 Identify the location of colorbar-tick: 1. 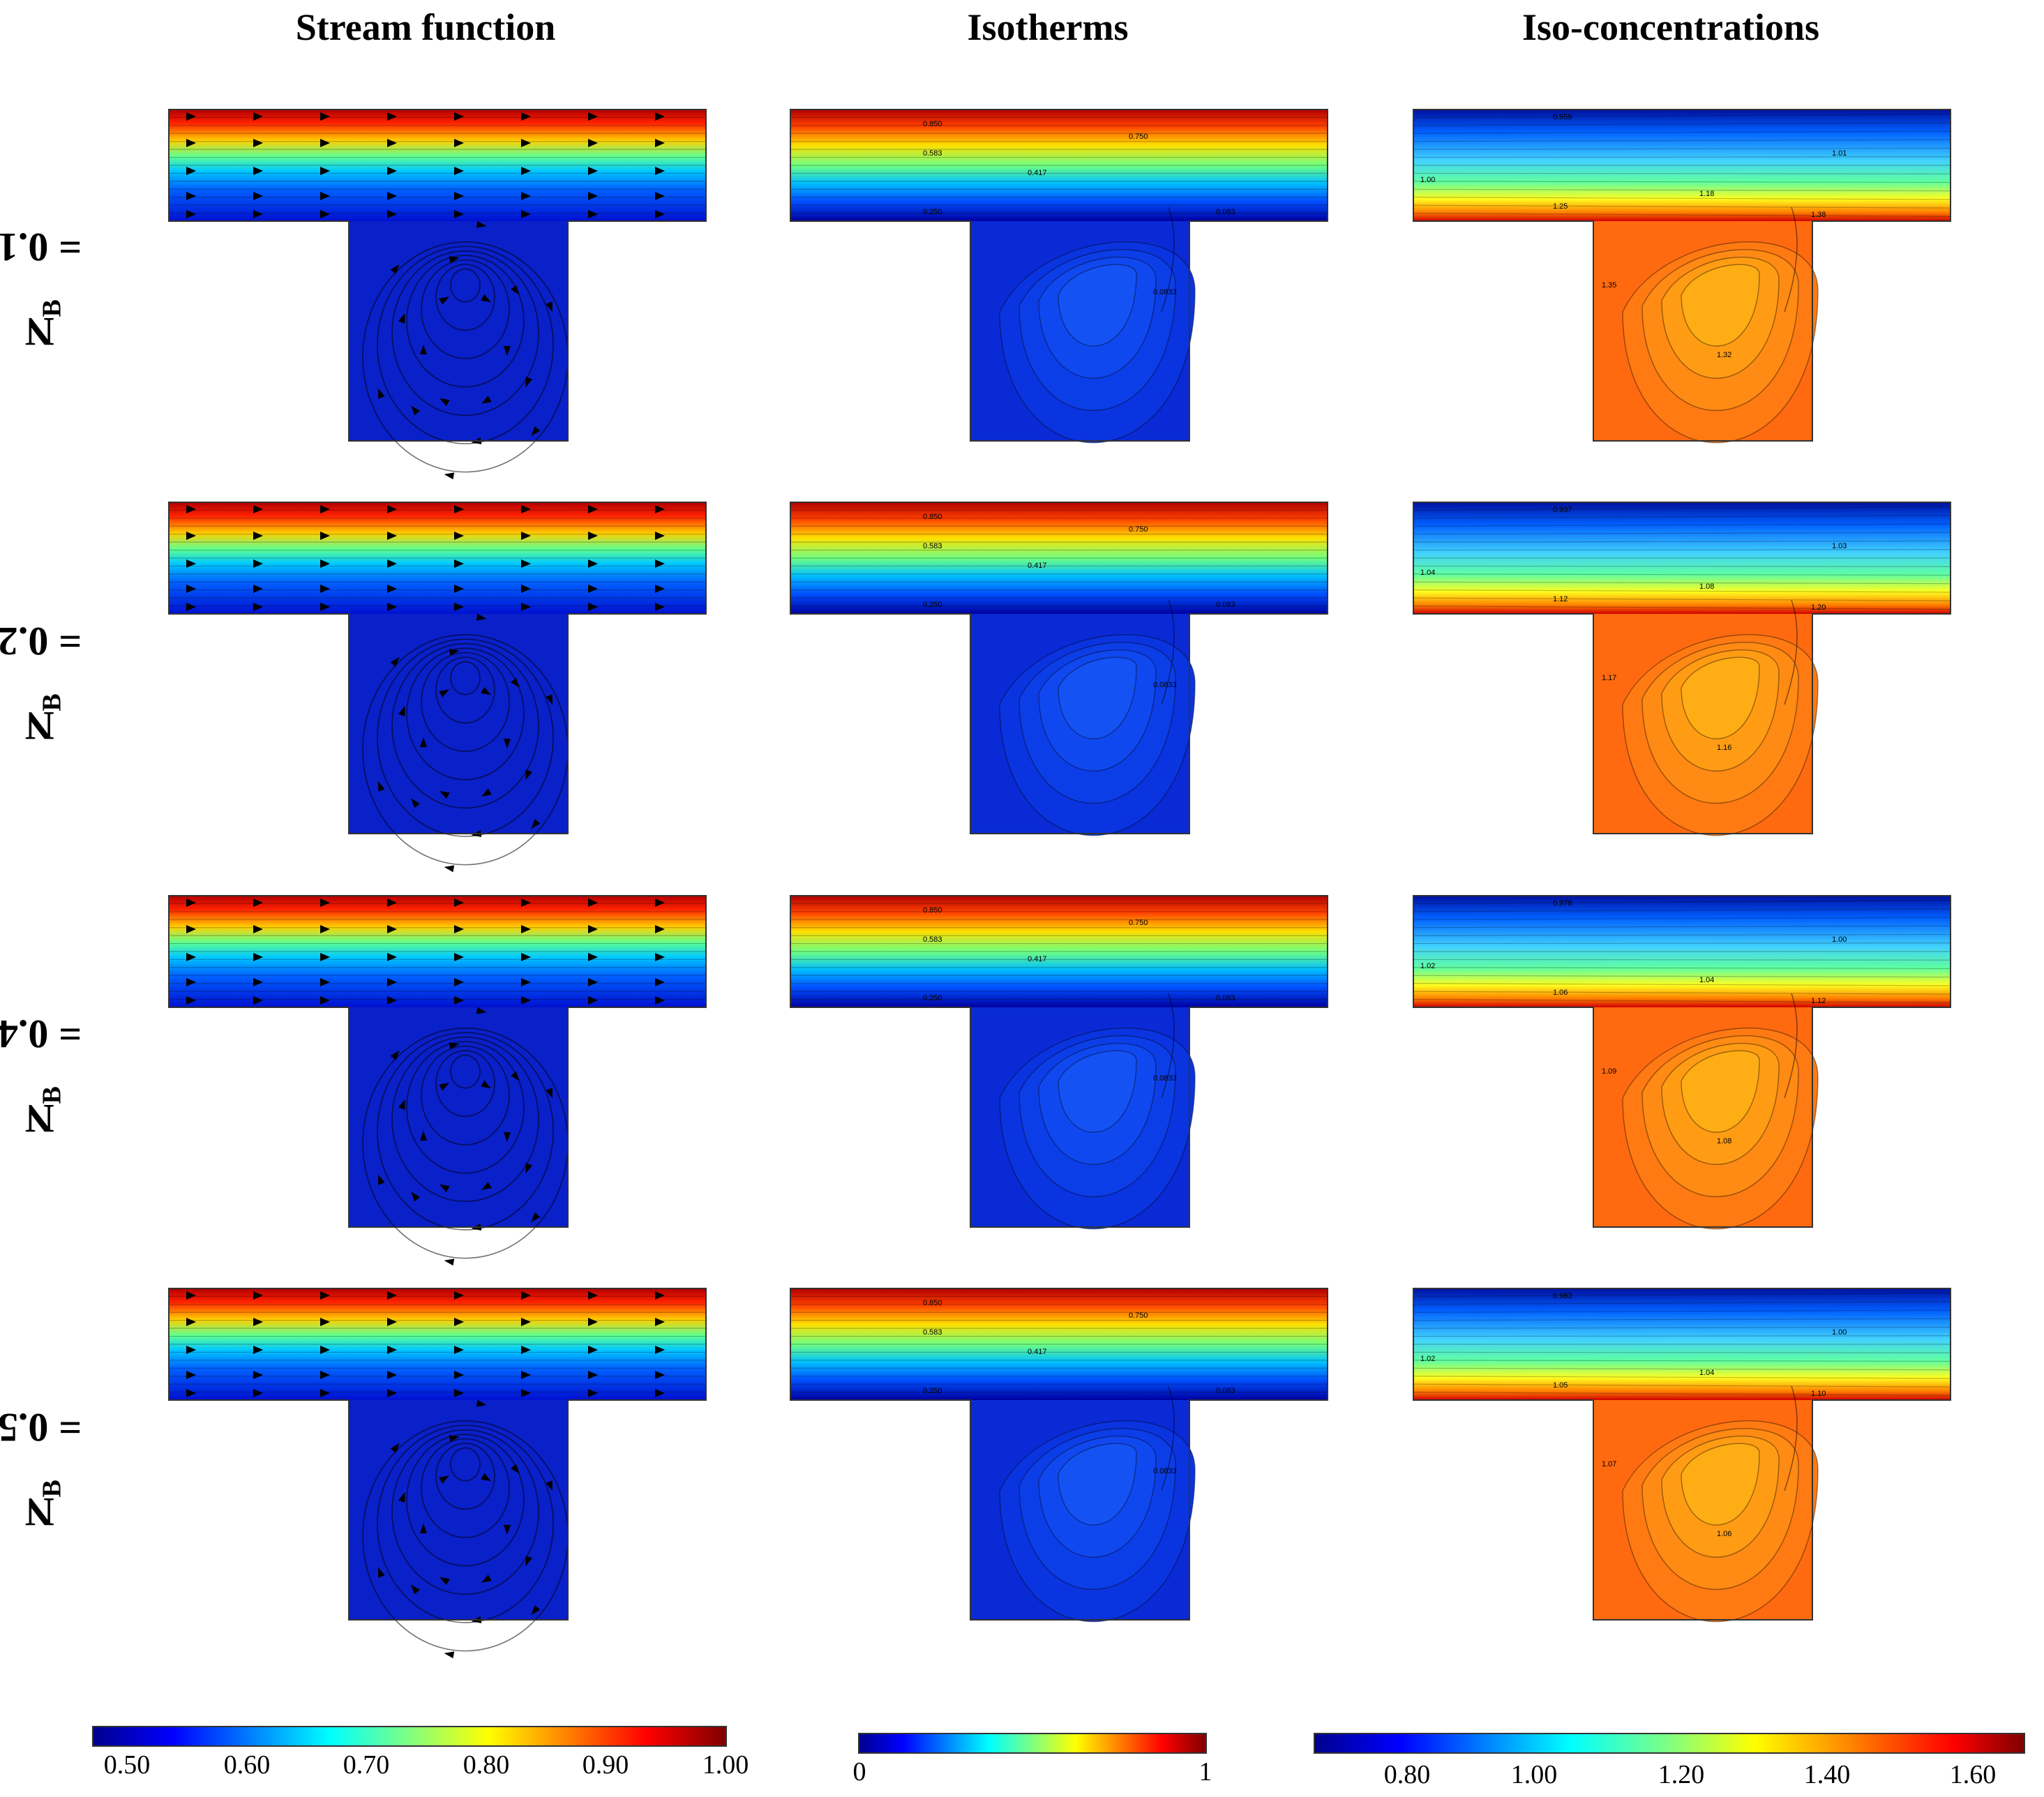
(1205, 1772).